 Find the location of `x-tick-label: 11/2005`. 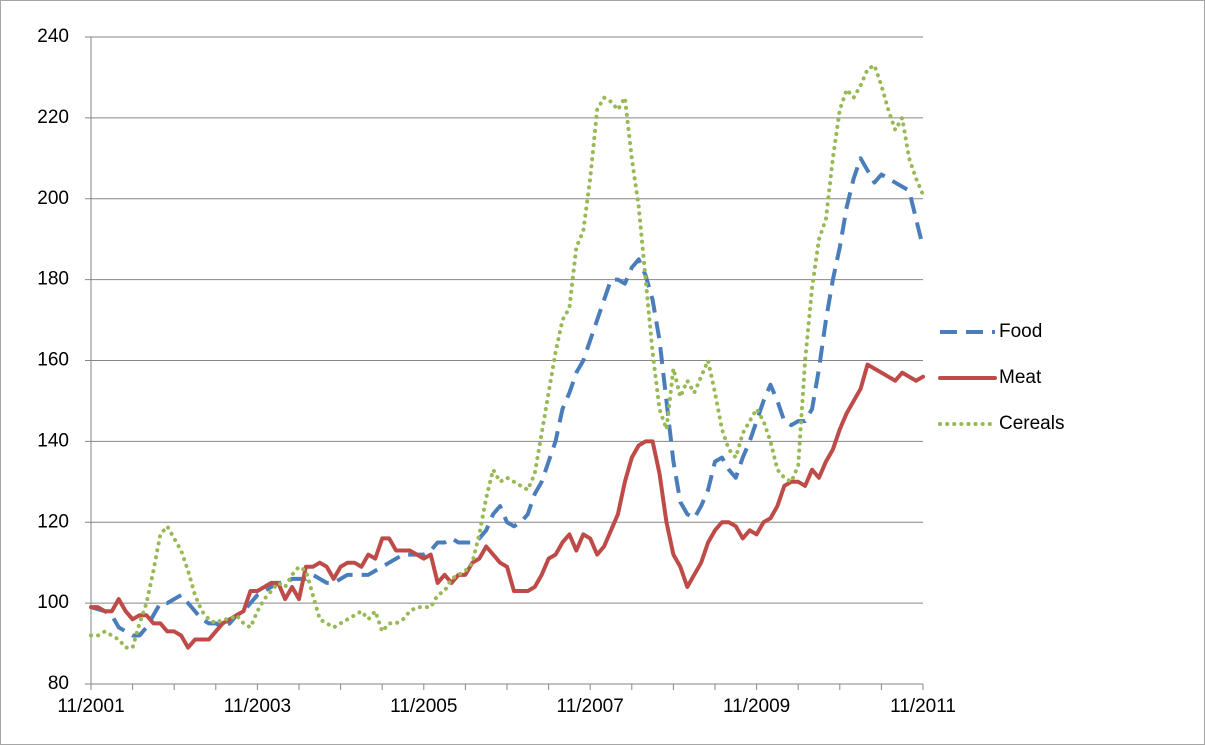

x-tick-label: 11/2005 is located at coordinates (423, 706).